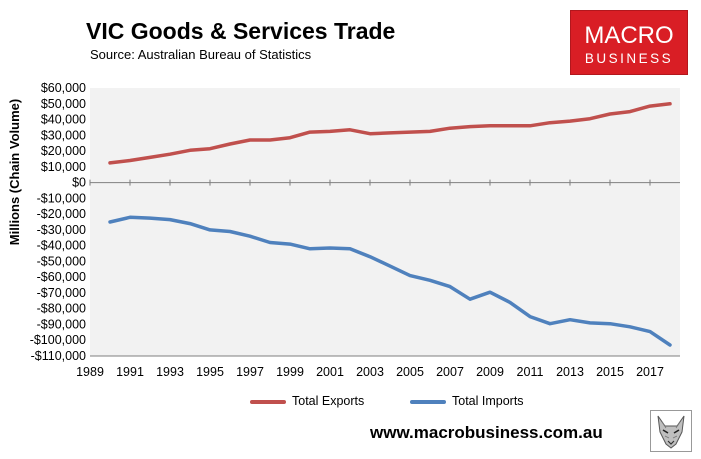  I want to click on y-tick-label: $20,000, so click(63, 151).